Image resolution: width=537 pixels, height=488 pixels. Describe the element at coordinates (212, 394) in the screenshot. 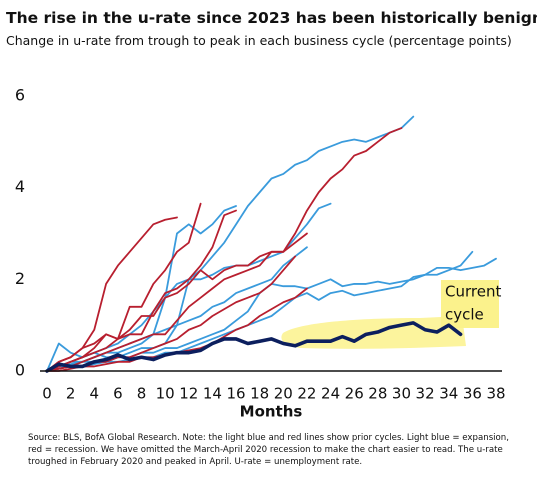

I see `x-tick-label: 14` at that location.